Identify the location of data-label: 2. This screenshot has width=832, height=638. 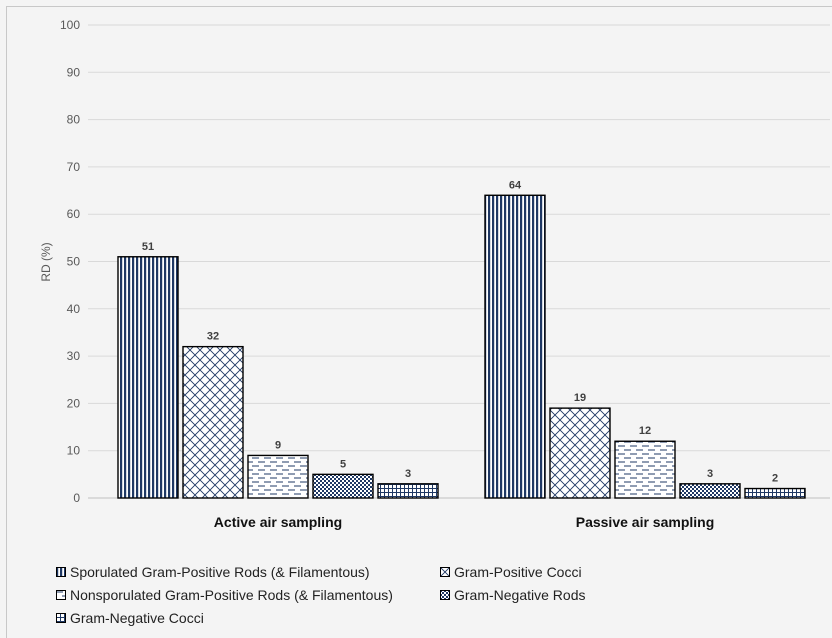
(775, 479).